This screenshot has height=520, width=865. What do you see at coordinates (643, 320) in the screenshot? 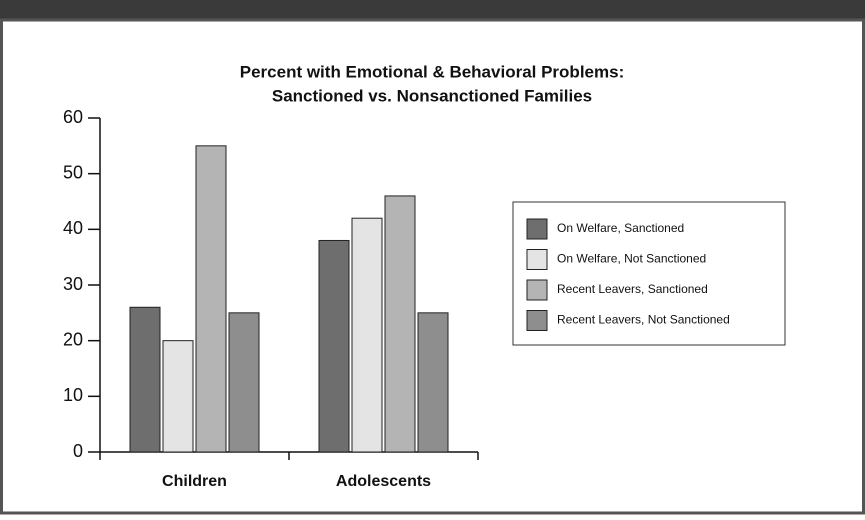
I see `legend-label: Recent Leavers, Not Sanctioned` at bounding box center [643, 320].